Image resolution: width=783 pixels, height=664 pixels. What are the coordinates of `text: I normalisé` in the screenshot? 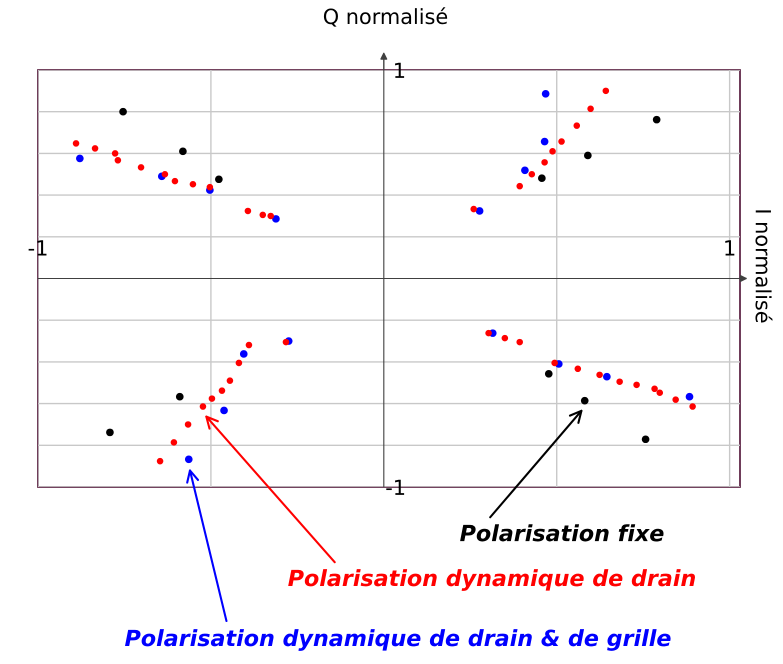 It's located at (763, 266).